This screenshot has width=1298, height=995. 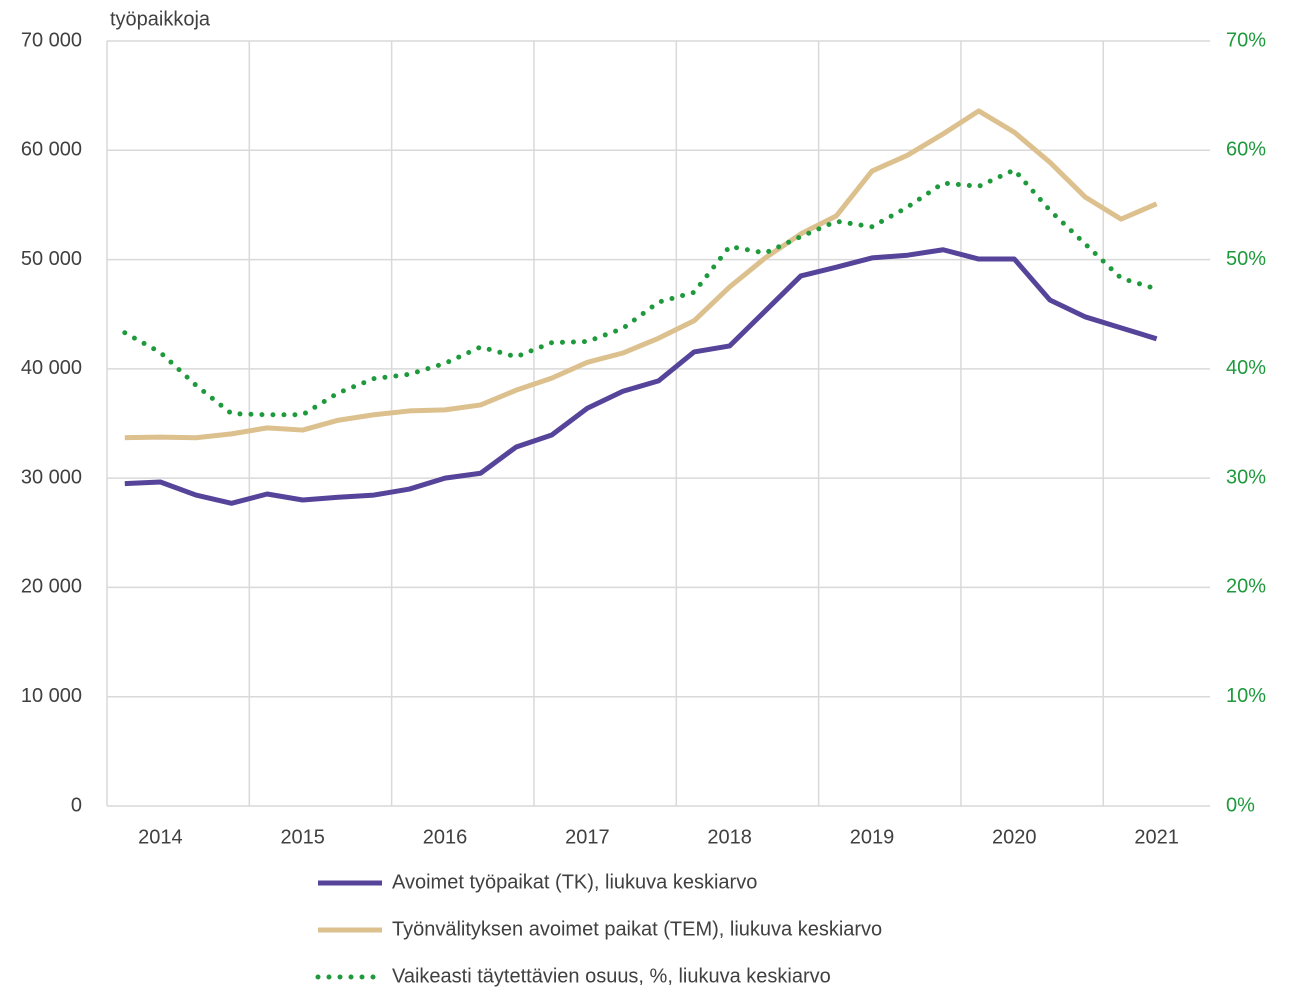 What do you see at coordinates (1246, 368) in the screenshot?
I see `y2-tick-label: 40%` at bounding box center [1246, 368].